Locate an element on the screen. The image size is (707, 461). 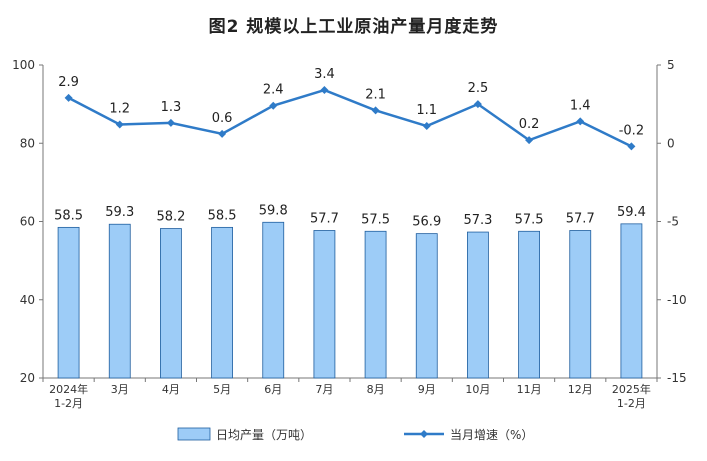
line-data-label: 0.2 is located at coordinates (529, 124).